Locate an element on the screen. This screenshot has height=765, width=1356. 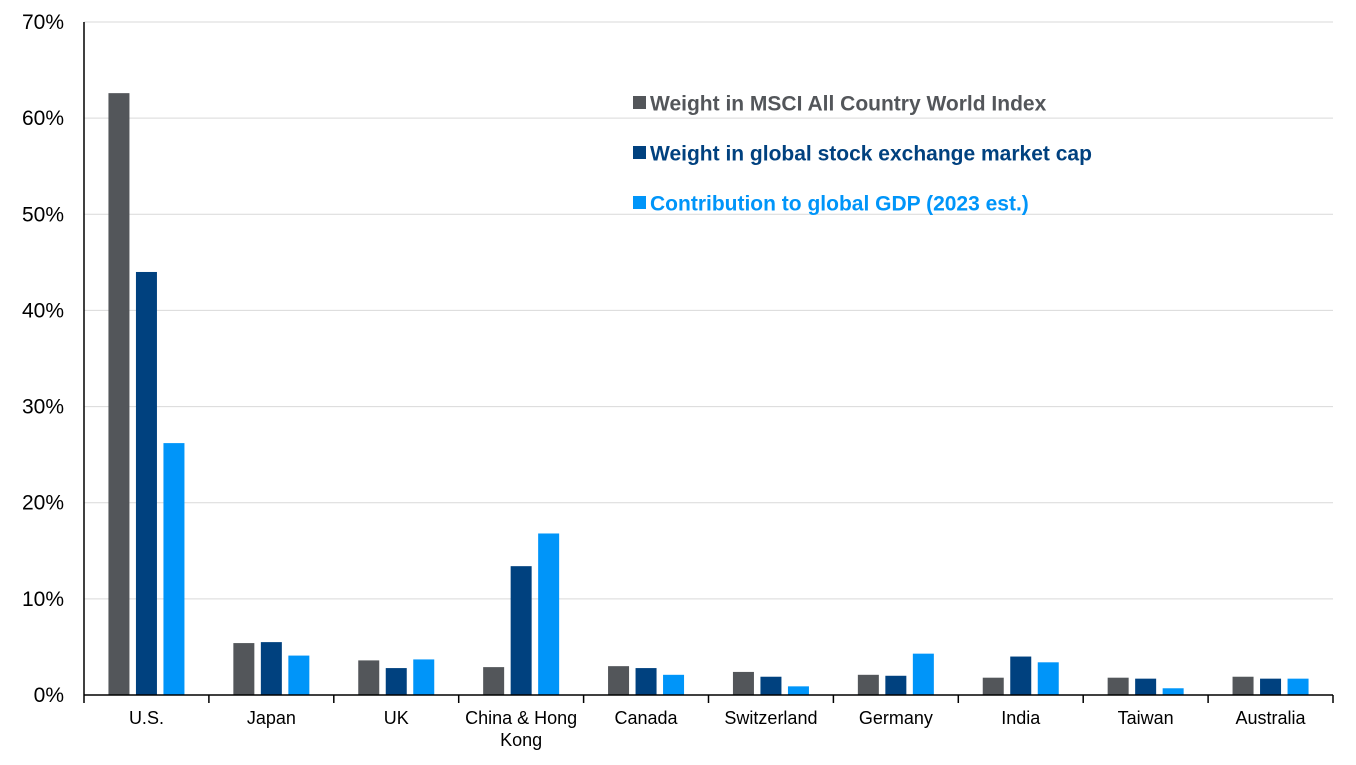
y-tick-label: 30% is located at coordinates (43, 407).